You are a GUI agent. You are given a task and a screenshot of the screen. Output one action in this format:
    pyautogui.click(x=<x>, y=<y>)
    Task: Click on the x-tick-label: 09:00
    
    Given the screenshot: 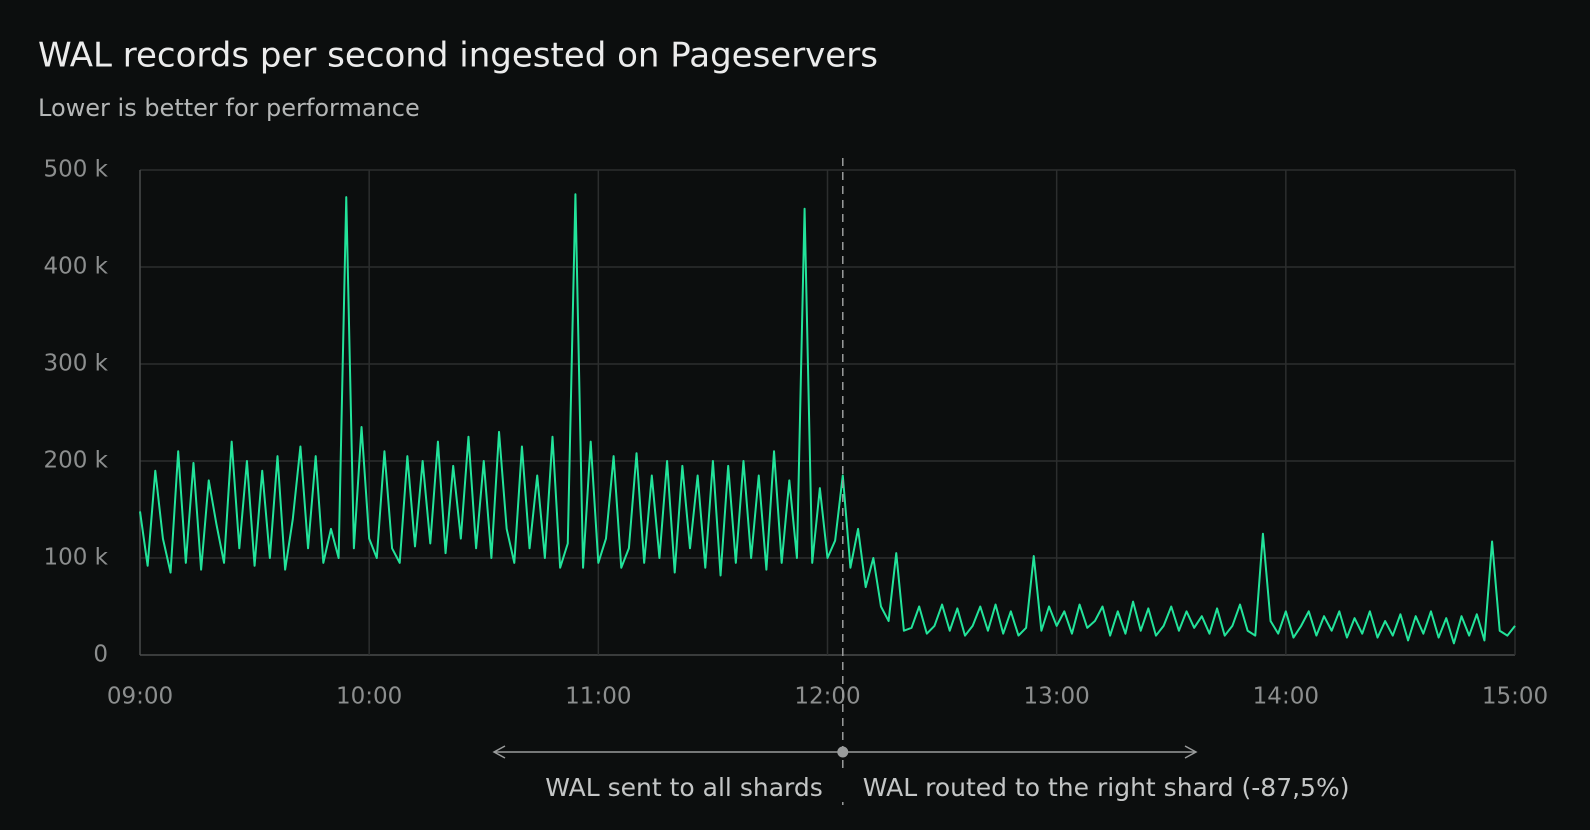 What is the action you would take?
    pyautogui.click(x=140, y=697)
    